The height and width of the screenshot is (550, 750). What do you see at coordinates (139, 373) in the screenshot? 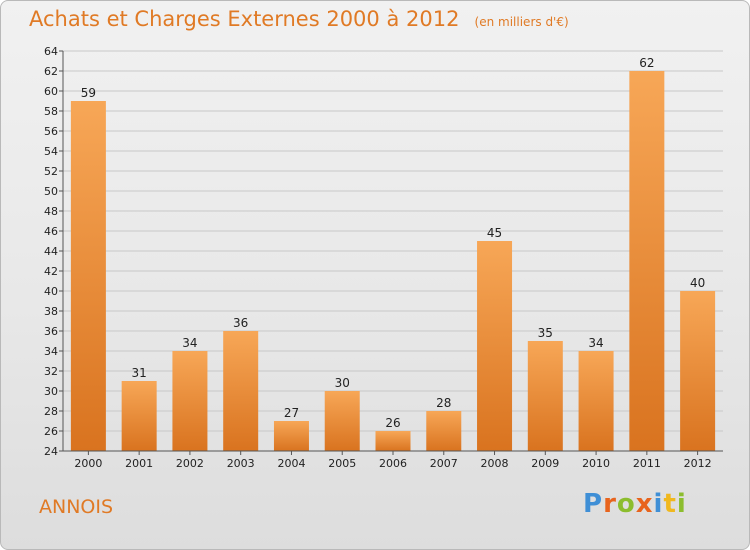
I see `value-label: 31` at bounding box center [139, 373].